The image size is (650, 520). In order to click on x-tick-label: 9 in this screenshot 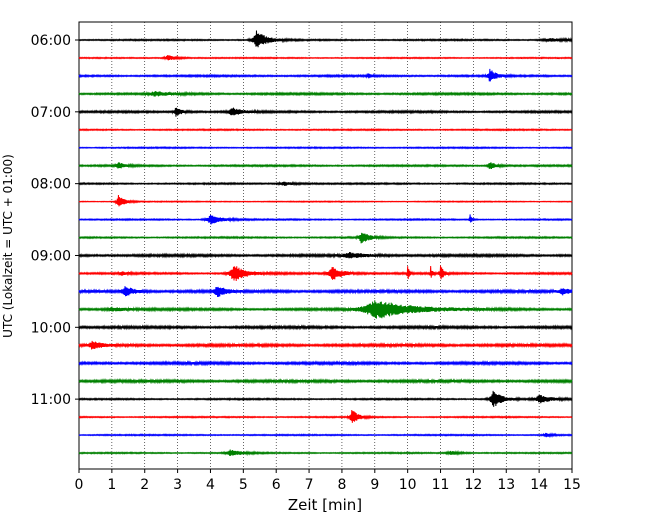, I will do `click(374, 485)`.